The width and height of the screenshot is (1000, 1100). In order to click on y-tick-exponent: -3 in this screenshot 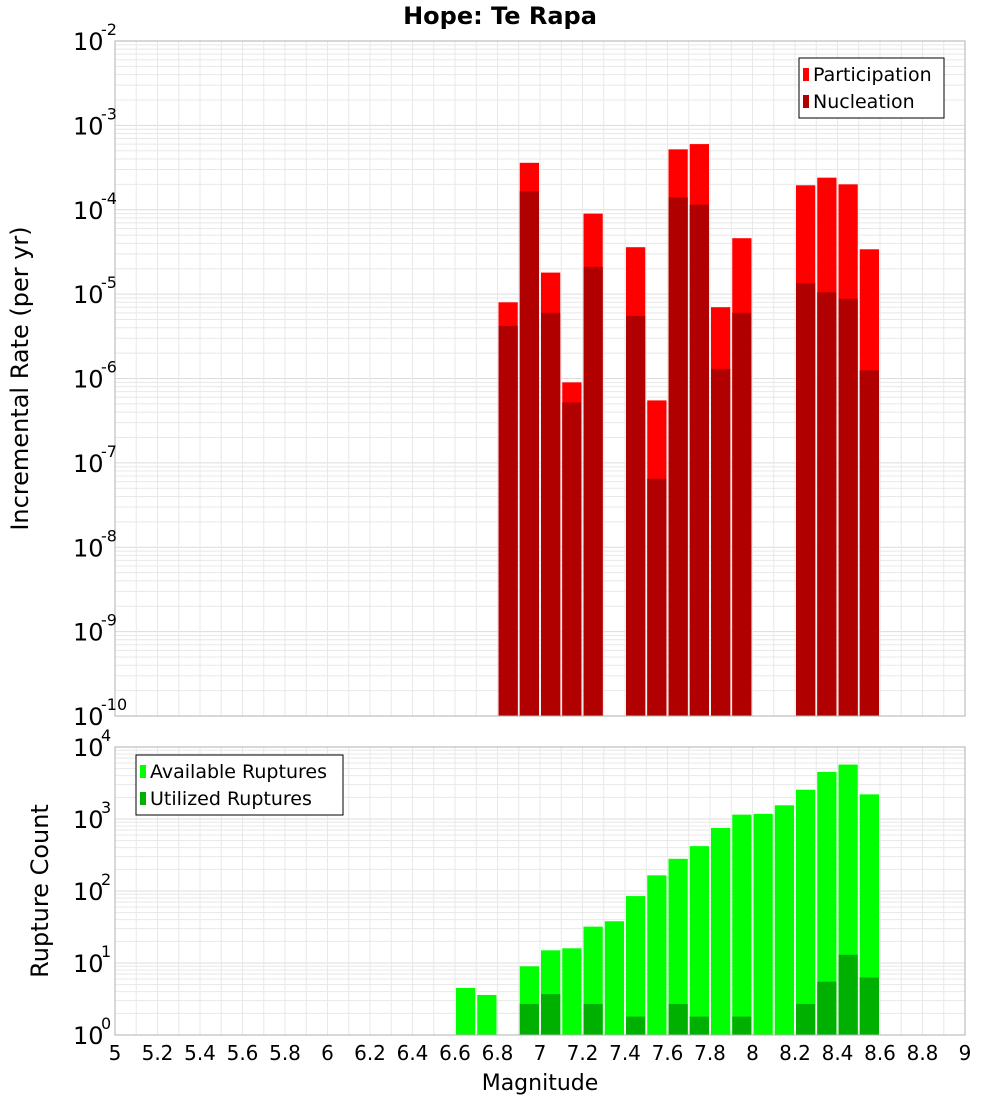, I will do `click(109, 113)`.